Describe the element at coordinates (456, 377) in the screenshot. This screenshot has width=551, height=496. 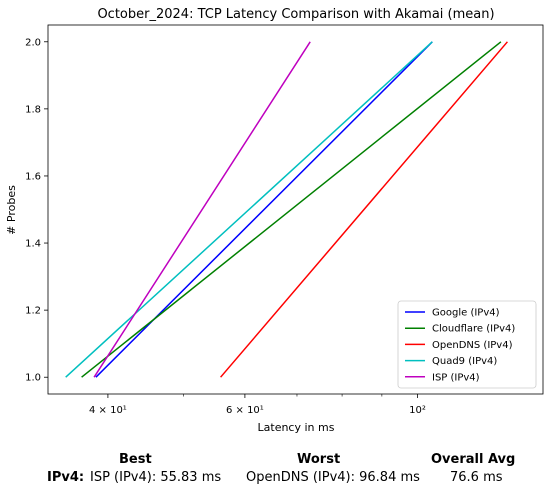
I see `legend-label-5: ISP (IPv4)` at that location.